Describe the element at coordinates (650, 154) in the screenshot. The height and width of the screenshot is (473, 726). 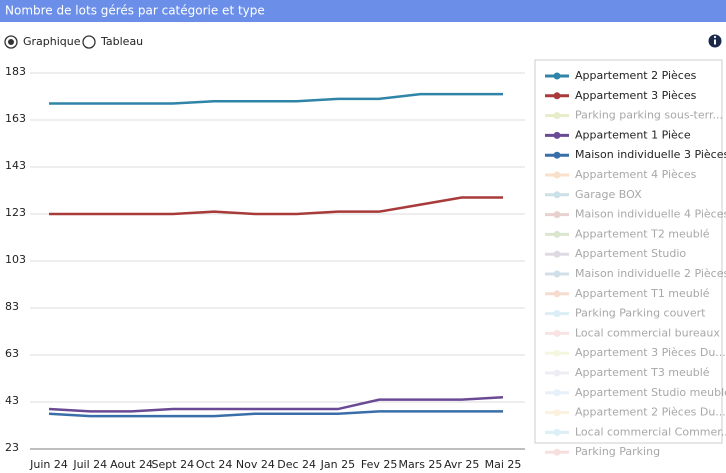
I see `legend-label: Maison individuelle 3 Pièces` at that location.